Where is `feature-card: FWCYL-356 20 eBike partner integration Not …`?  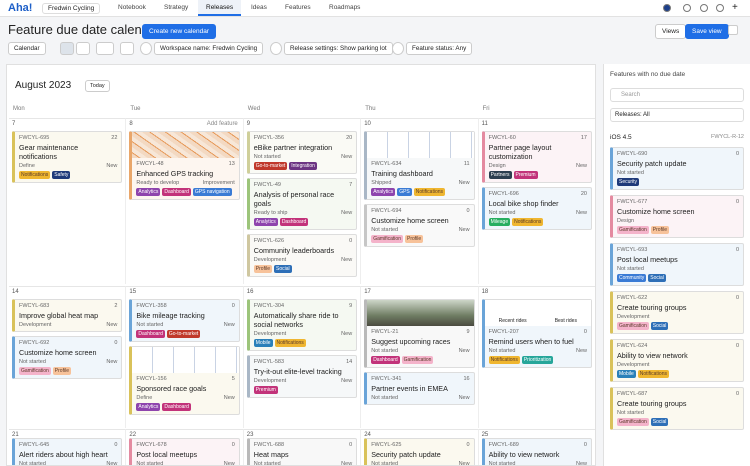 feature-card: FWCYL-356 20 eBike partner integration Not … is located at coordinates (302, 152).